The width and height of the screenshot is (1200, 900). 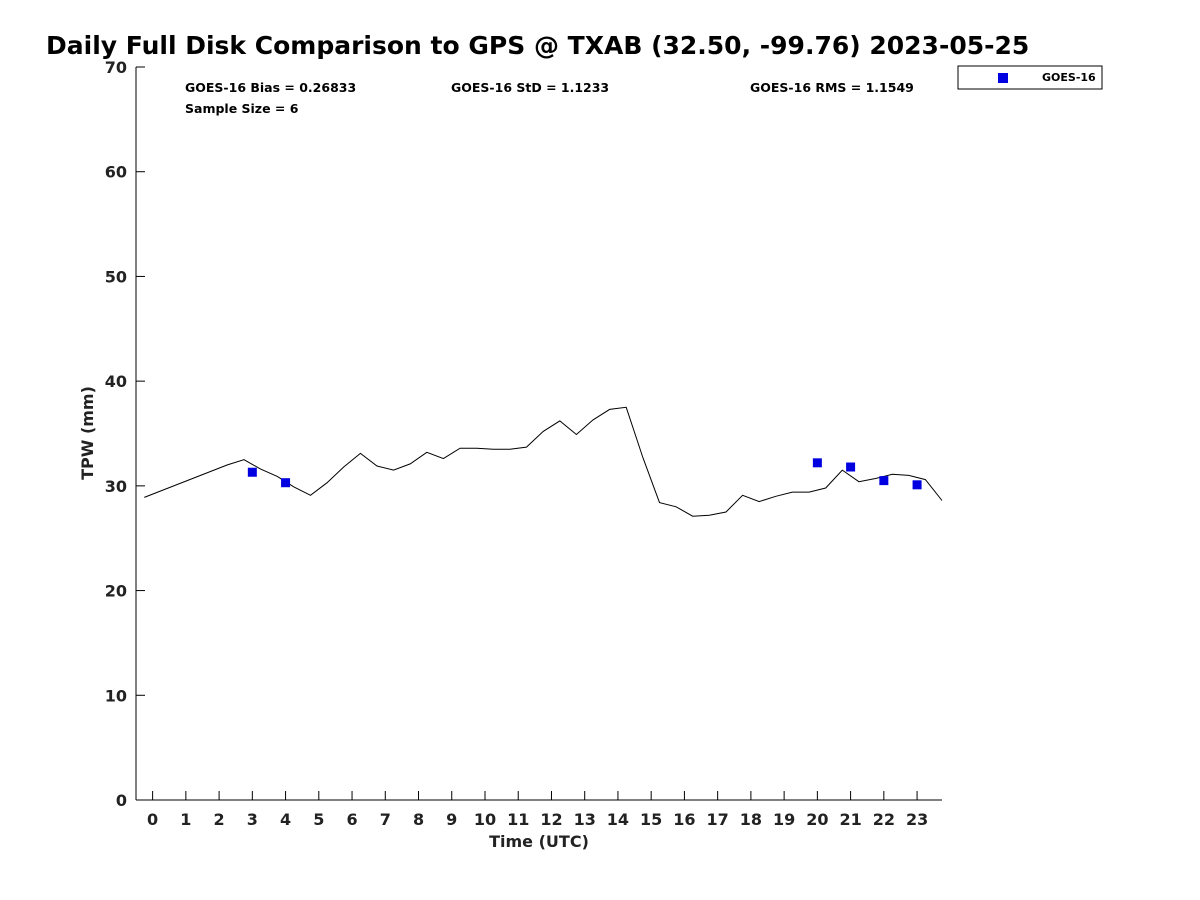 What do you see at coordinates (116, 172) in the screenshot?
I see `y-tick-label: 60` at bounding box center [116, 172].